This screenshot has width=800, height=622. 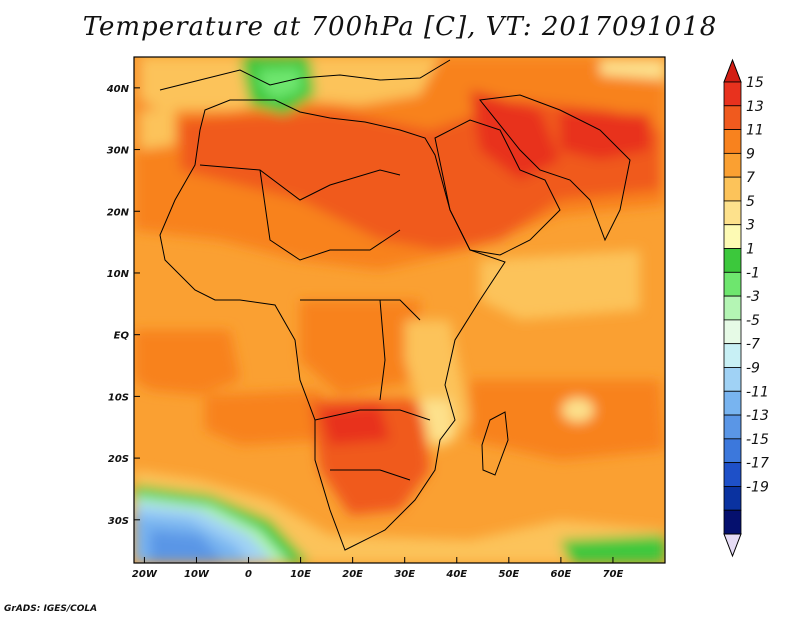 What do you see at coordinates (123, 305) in the screenshot?
I see `latitude-ticks: 40N 30N 20N 10N EQ 10S 20S 30S` at bounding box center [123, 305].